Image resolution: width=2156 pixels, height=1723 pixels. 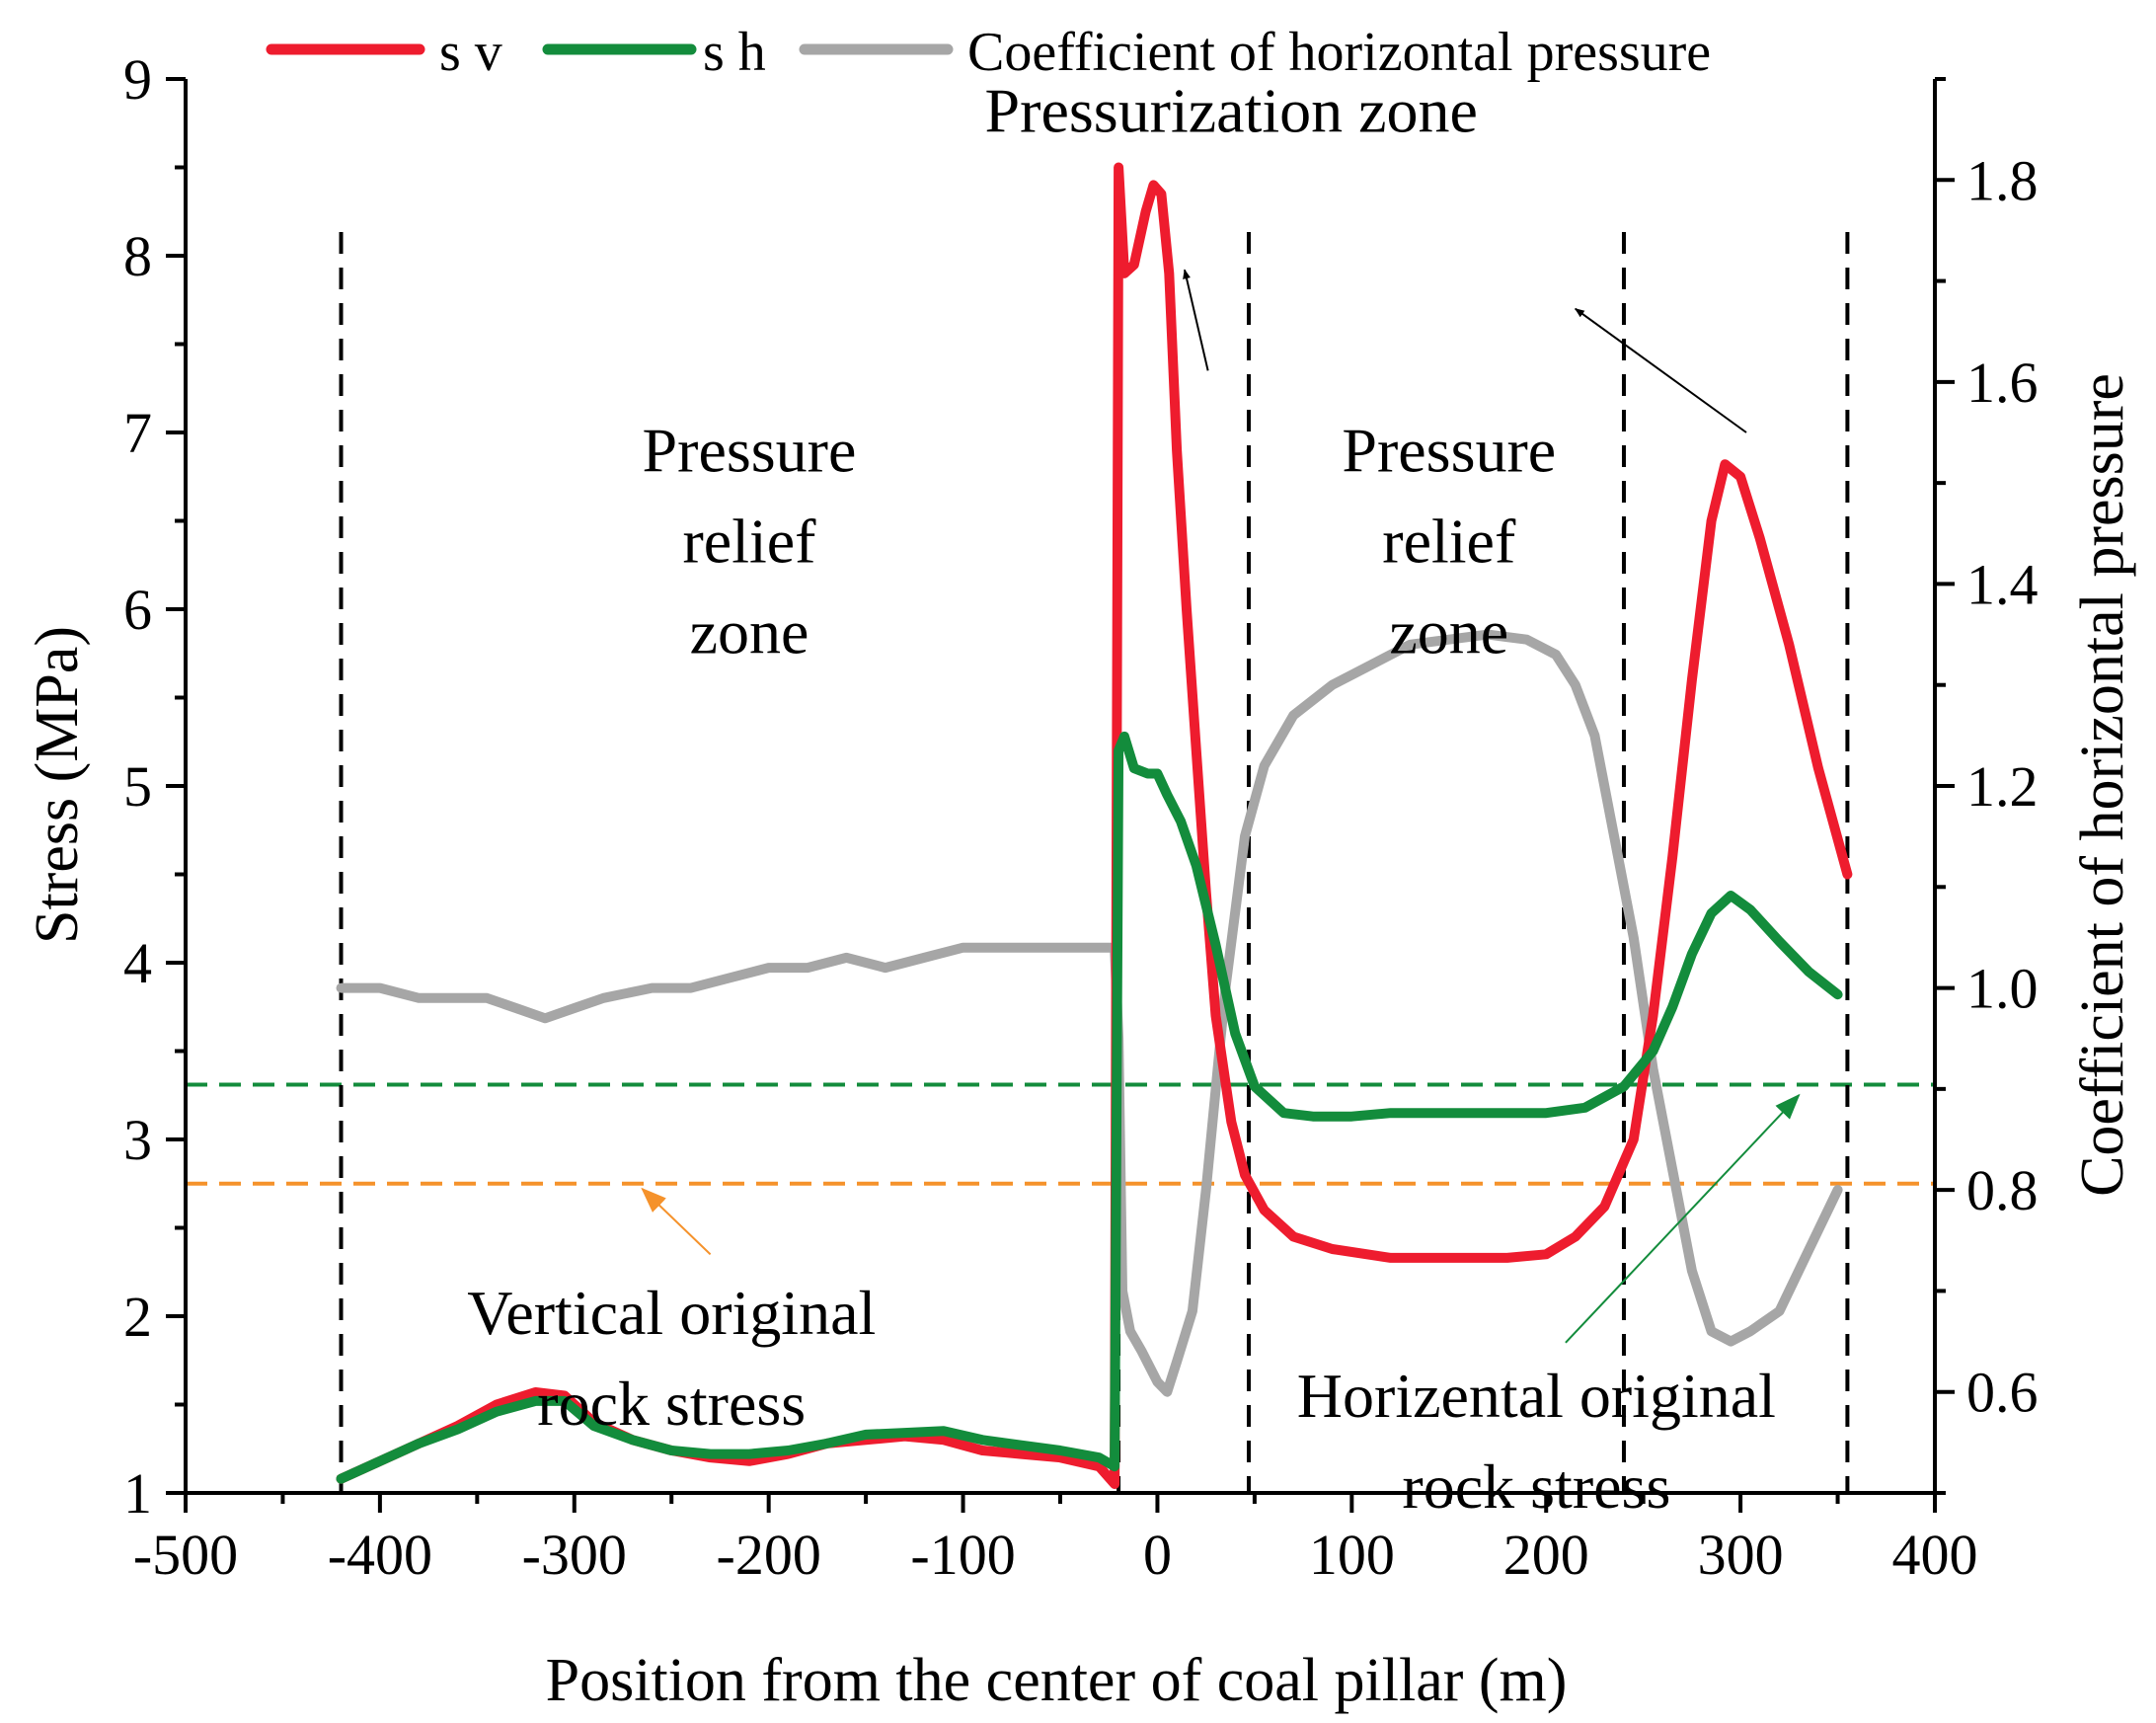 I want to click on x-tick-label: -400, so click(x=380, y=1555).